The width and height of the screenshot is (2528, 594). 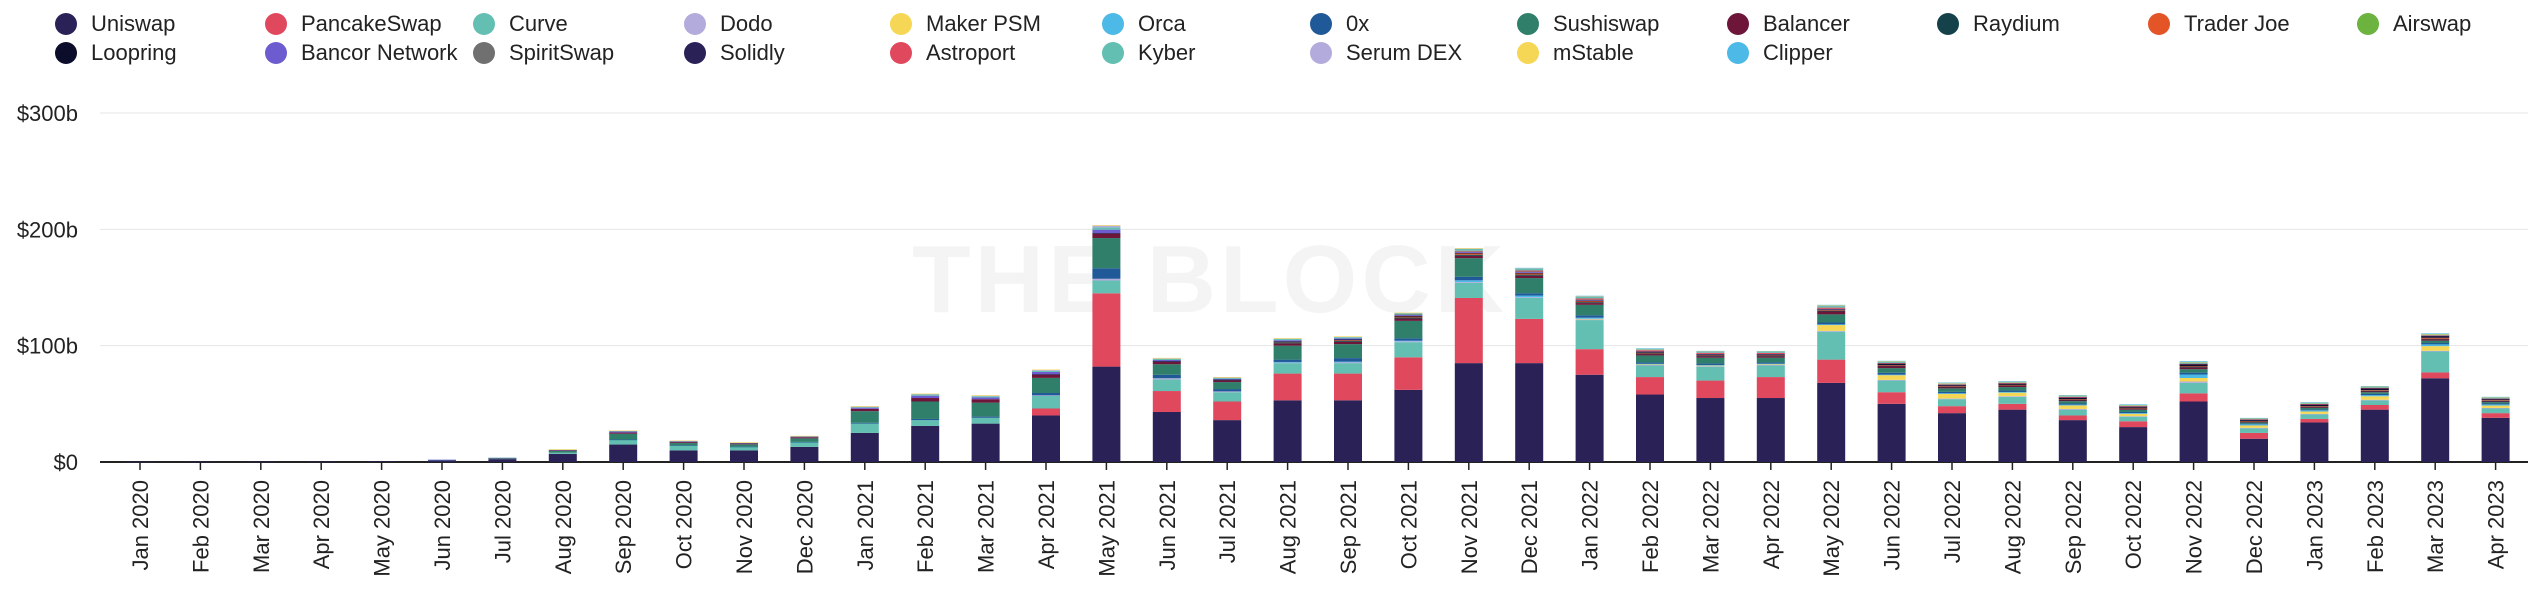 What do you see at coordinates (353, 24) in the screenshot?
I see `legend-item-pancakeswap: PancakeSwap` at bounding box center [353, 24].